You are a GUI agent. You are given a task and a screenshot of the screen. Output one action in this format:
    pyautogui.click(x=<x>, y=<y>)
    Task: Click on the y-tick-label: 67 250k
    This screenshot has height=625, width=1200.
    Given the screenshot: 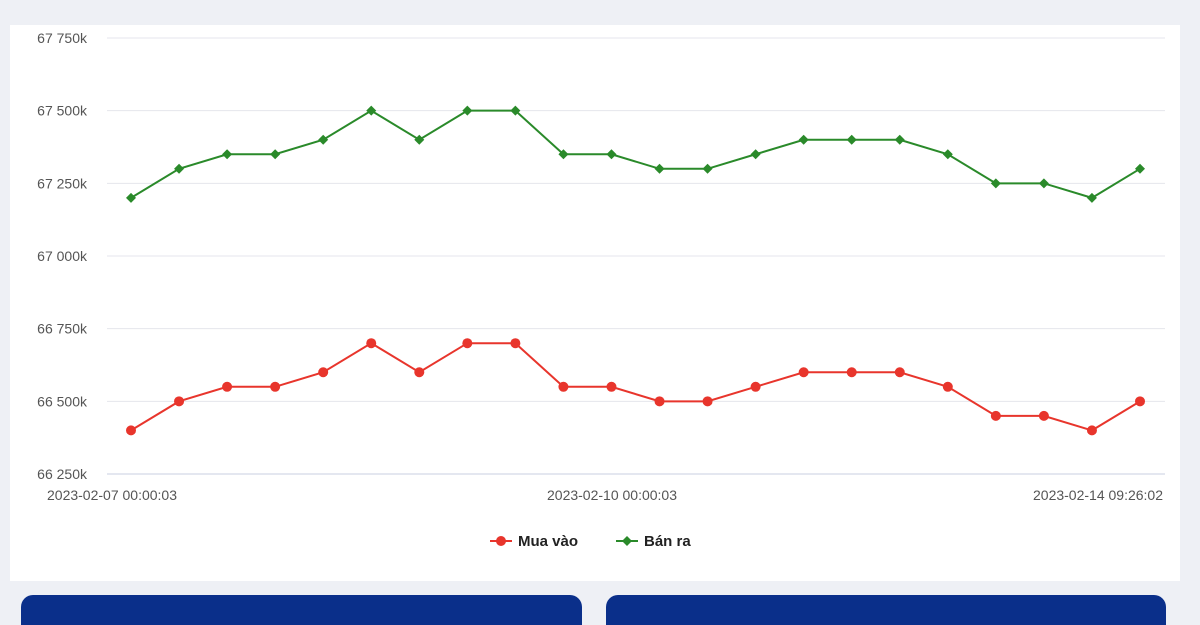 What is the action you would take?
    pyautogui.click(x=62, y=183)
    